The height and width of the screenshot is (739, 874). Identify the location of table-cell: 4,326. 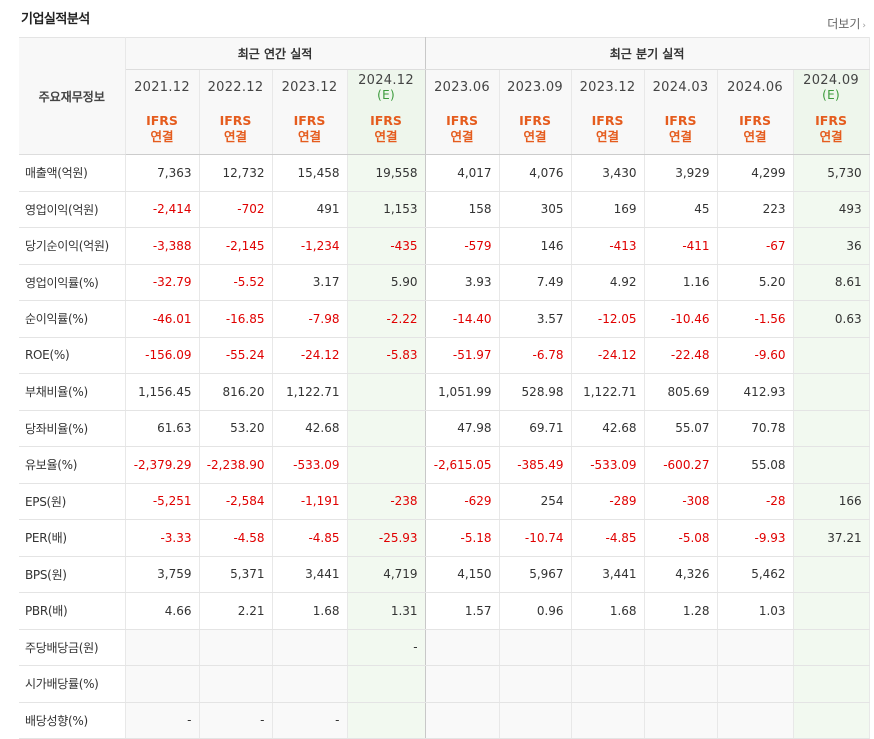
(681, 574).